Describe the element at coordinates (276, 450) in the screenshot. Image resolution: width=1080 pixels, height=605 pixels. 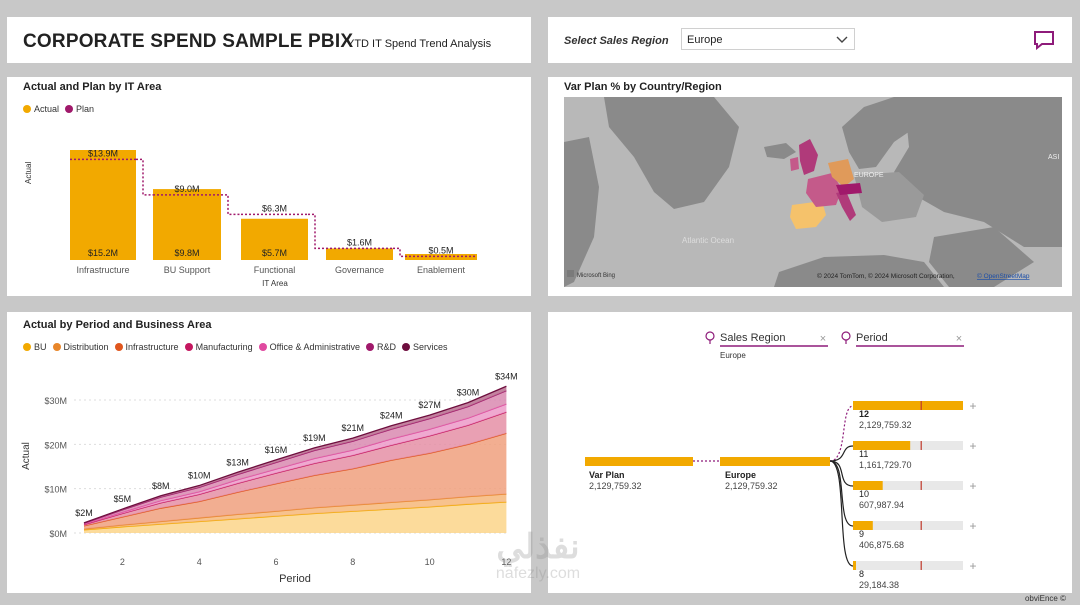
I see `total-label: $16M` at that location.